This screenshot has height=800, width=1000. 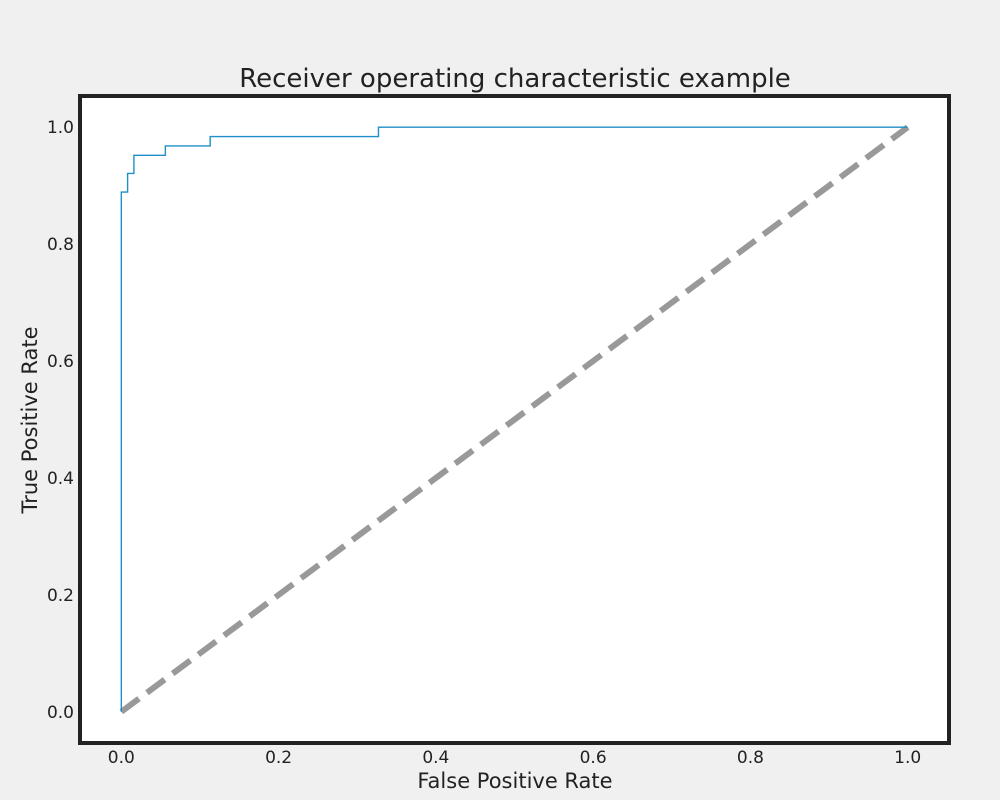 I want to click on x-axis-ticks: 0.0 0.2 0.4 0.6 0.8 1.0, so click(x=514, y=758).